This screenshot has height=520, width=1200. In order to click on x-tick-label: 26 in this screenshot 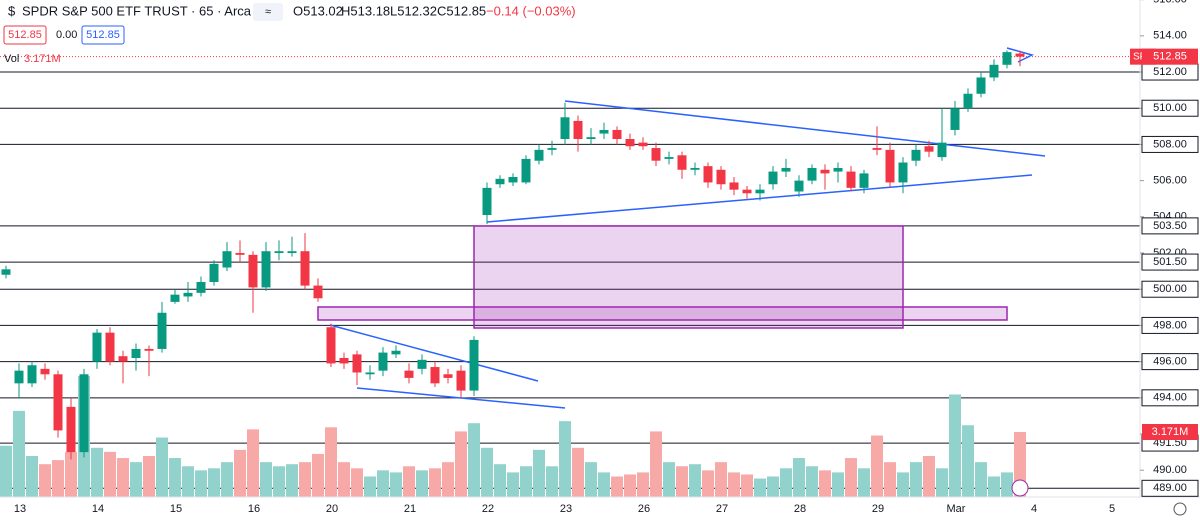, I will do `click(644, 509)`.